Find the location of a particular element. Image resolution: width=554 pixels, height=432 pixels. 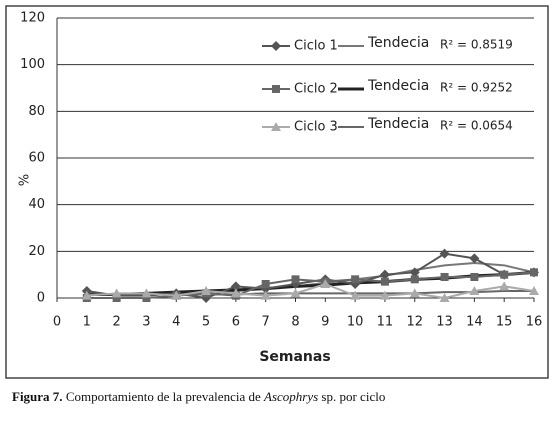

x-tick-label: 8 is located at coordinates (295, 322).